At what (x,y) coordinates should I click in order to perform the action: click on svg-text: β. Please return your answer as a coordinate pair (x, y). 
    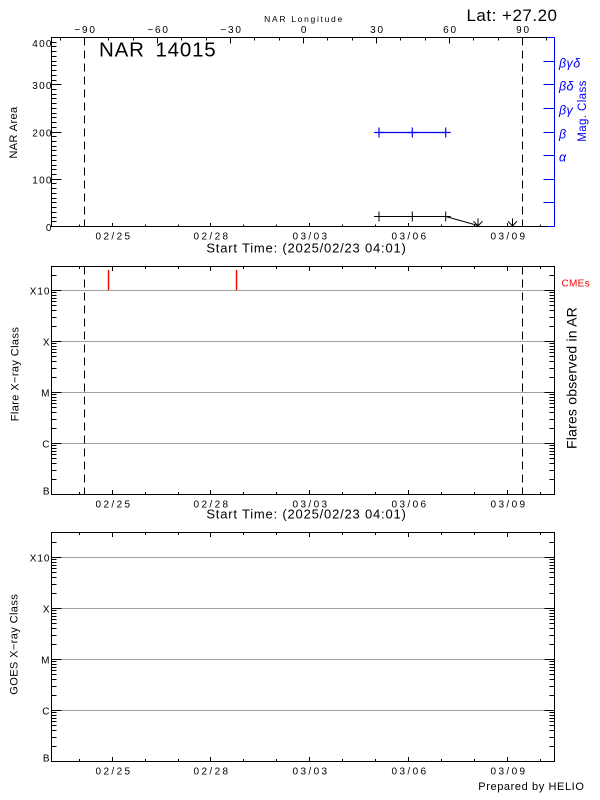
    Looking at the image, I should click on (562, 135).